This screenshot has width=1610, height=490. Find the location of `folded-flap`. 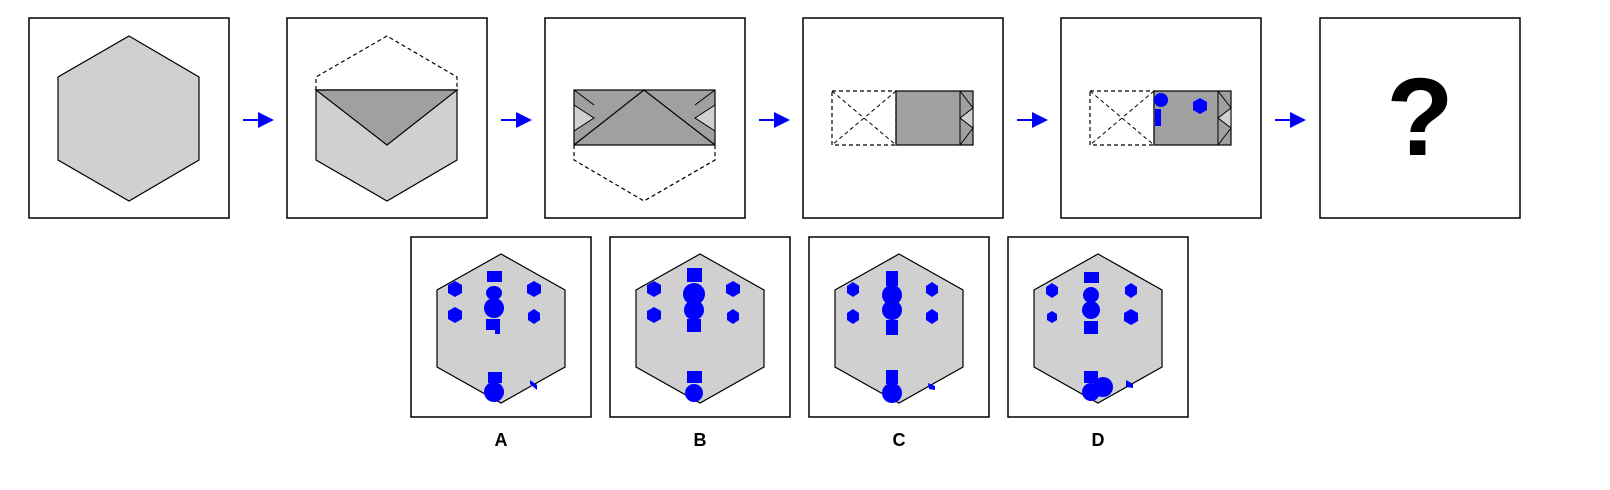

folded-flap is located at coordinates (386, 117).